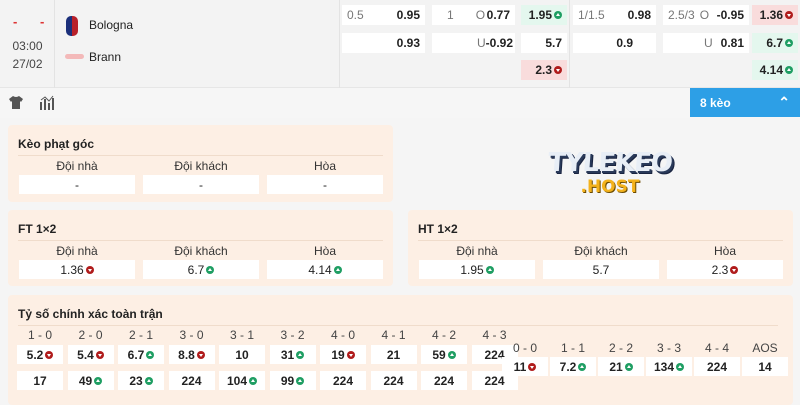  I want to click on score-label: 3 - 0, so click(191, 335).